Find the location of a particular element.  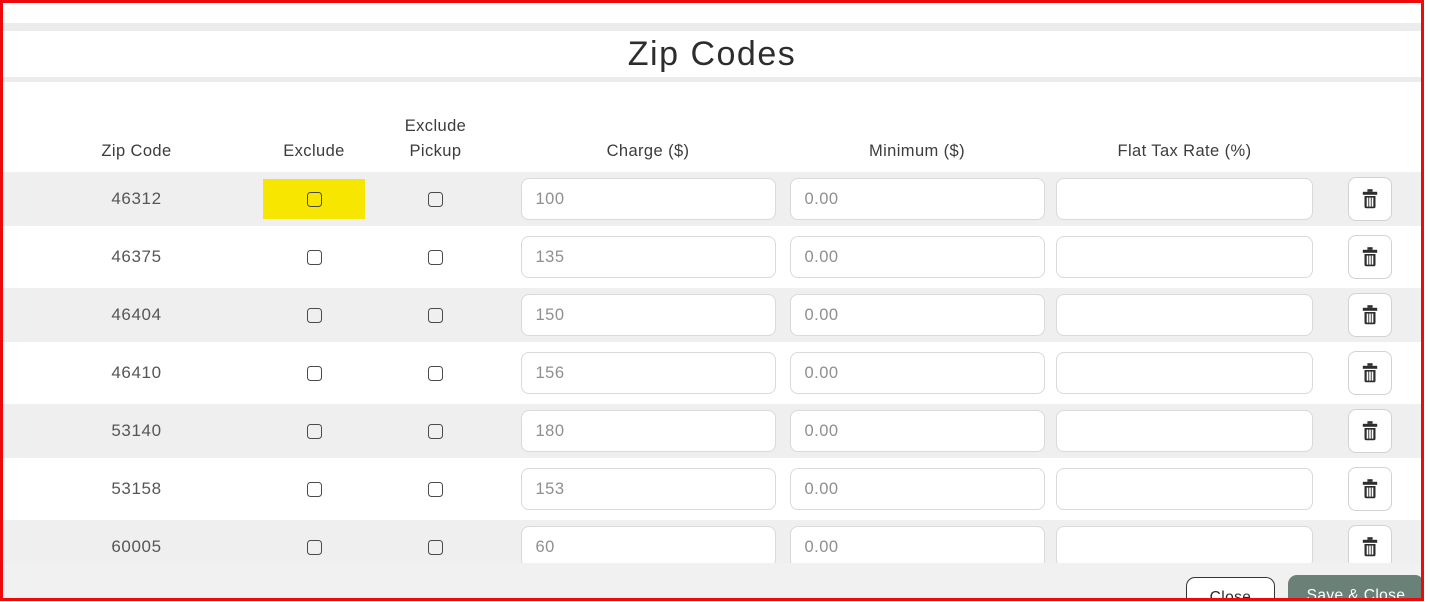

zip-code-cell: 60005 is located at coordinates (136, 547).